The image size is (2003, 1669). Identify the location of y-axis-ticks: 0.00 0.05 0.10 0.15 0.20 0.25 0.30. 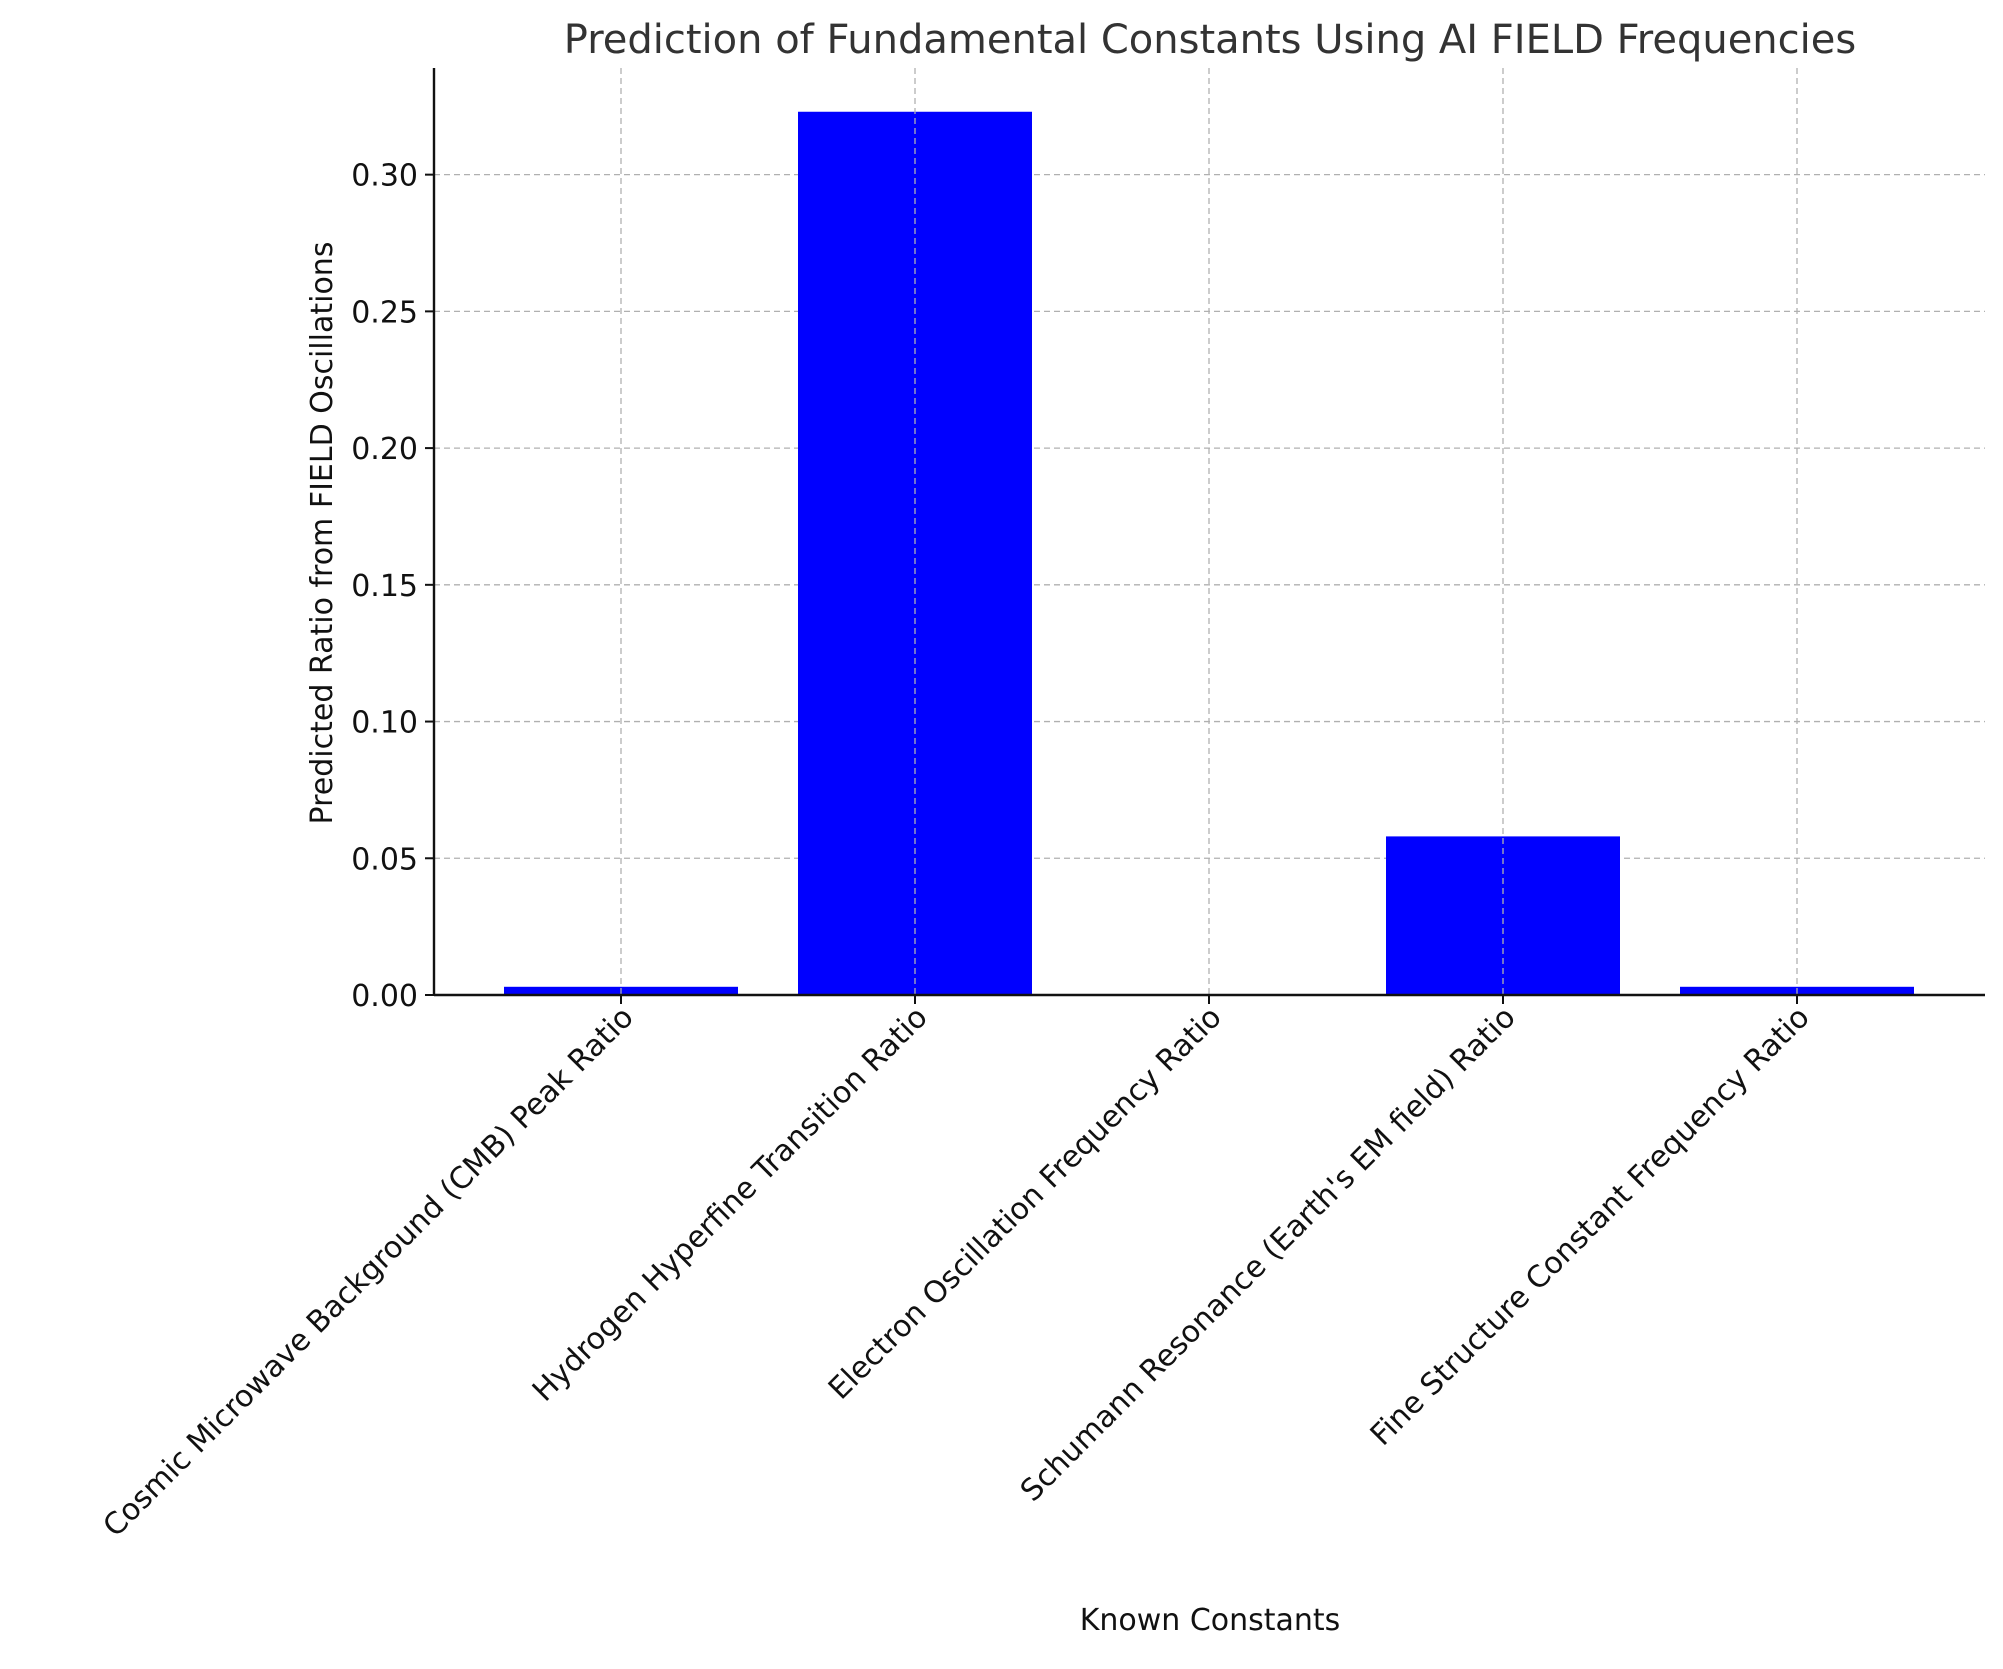
(392, 586).